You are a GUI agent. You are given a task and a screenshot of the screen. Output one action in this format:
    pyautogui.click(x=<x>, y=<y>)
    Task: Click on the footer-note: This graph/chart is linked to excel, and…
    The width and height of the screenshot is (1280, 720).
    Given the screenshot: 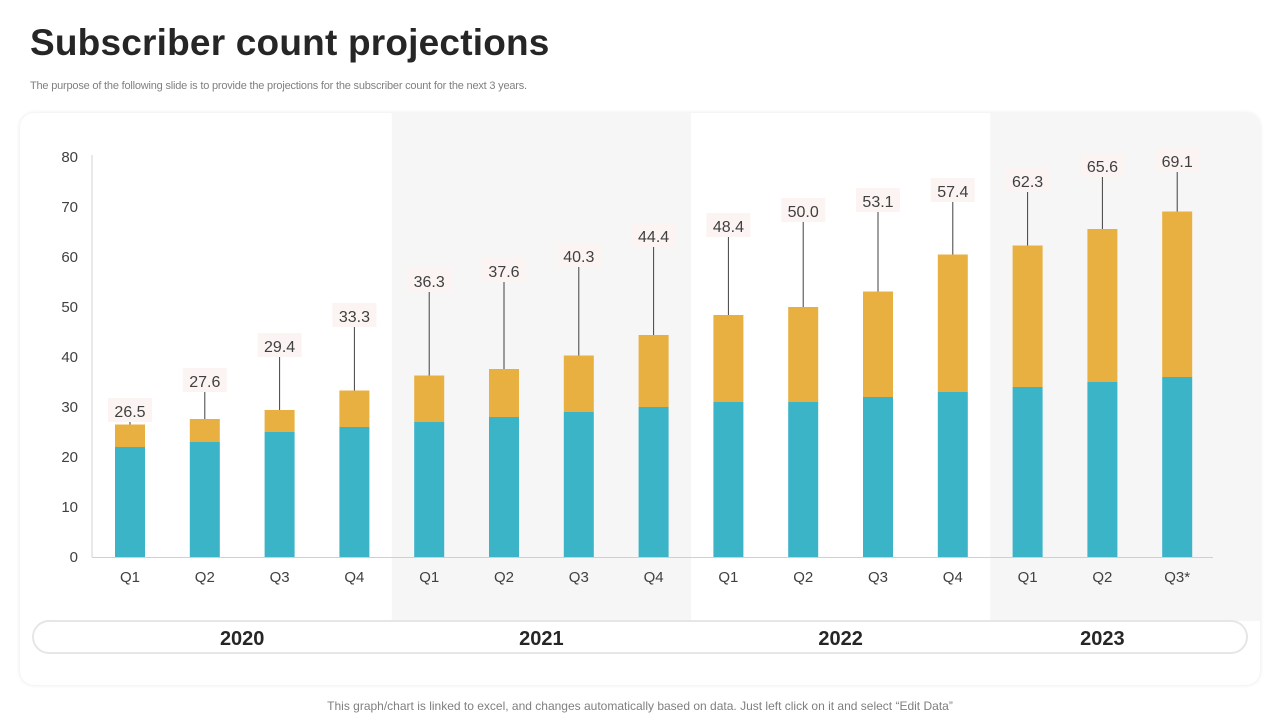 What is the action you would take?
    pyautogui.click(x=640, y=706)
    